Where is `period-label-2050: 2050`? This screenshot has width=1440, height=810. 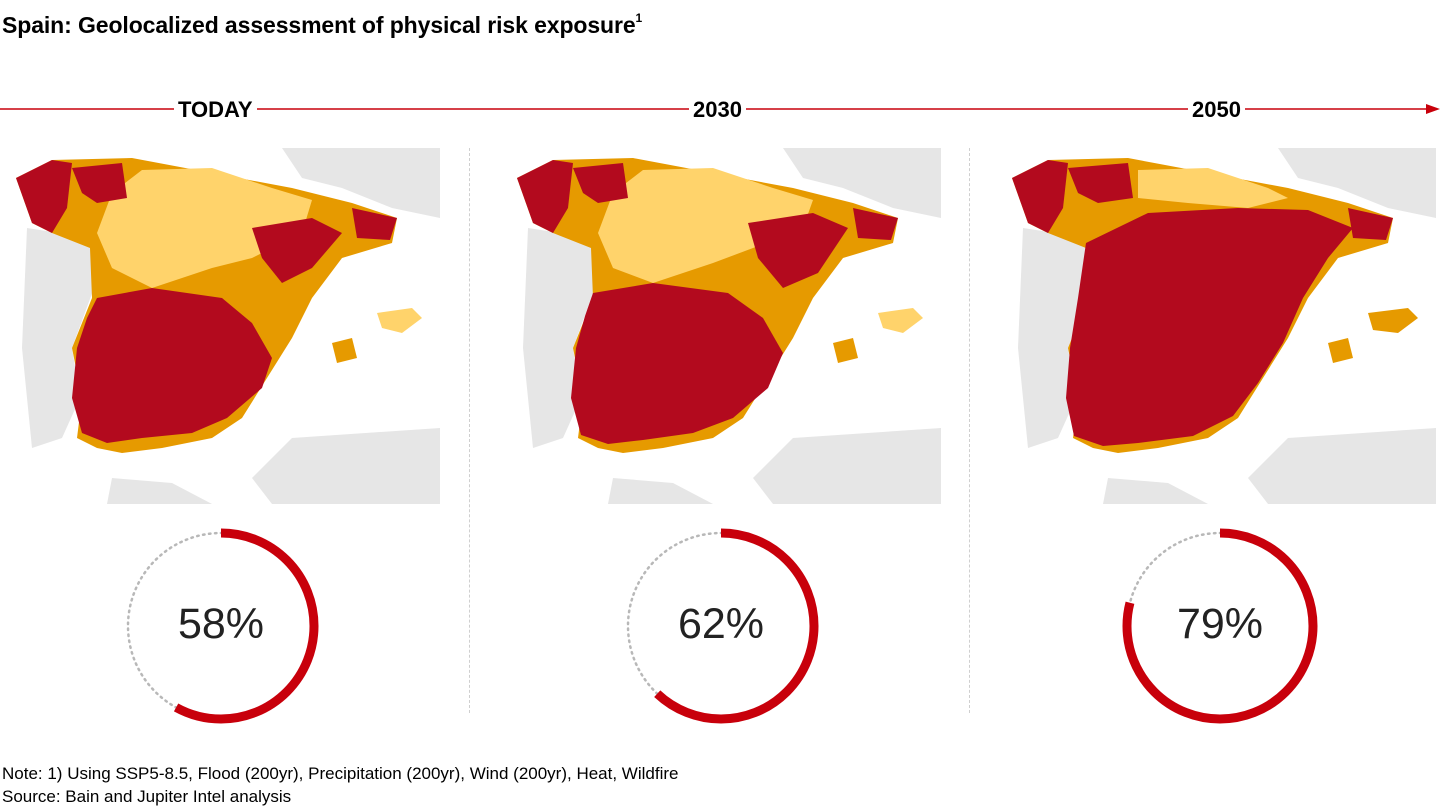 period-label-2050: 2050 is located at coordinates (1216, 110).